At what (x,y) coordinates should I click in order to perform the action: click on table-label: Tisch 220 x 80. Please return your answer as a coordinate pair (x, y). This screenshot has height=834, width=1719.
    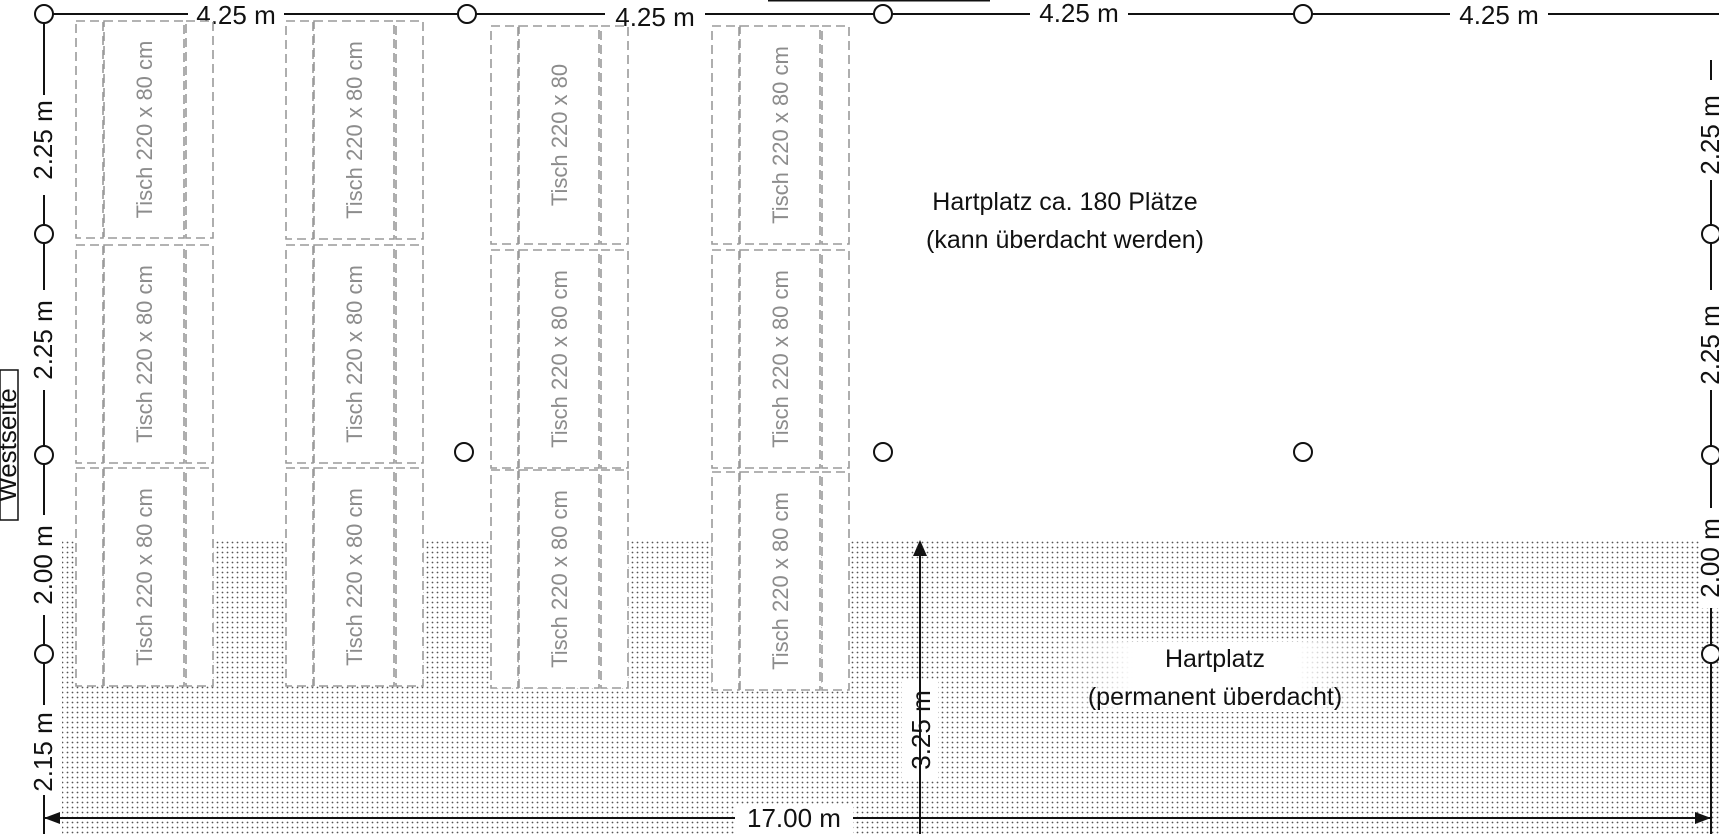
    Looking at the image, I should click on (559, 135).